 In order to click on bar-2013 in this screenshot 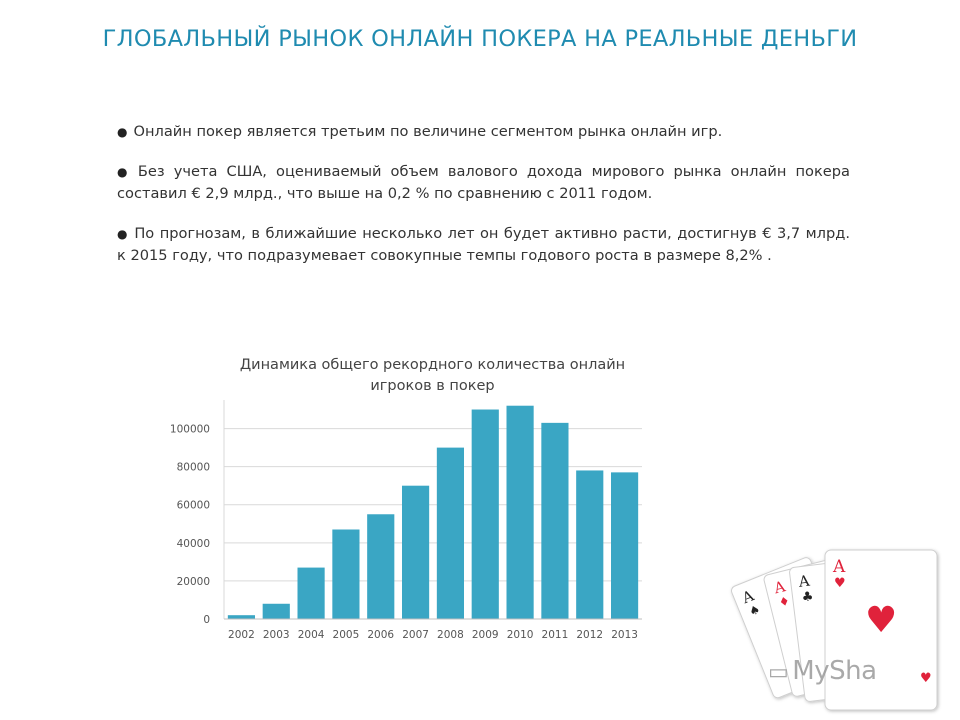, I will do `click(624, 545)`.